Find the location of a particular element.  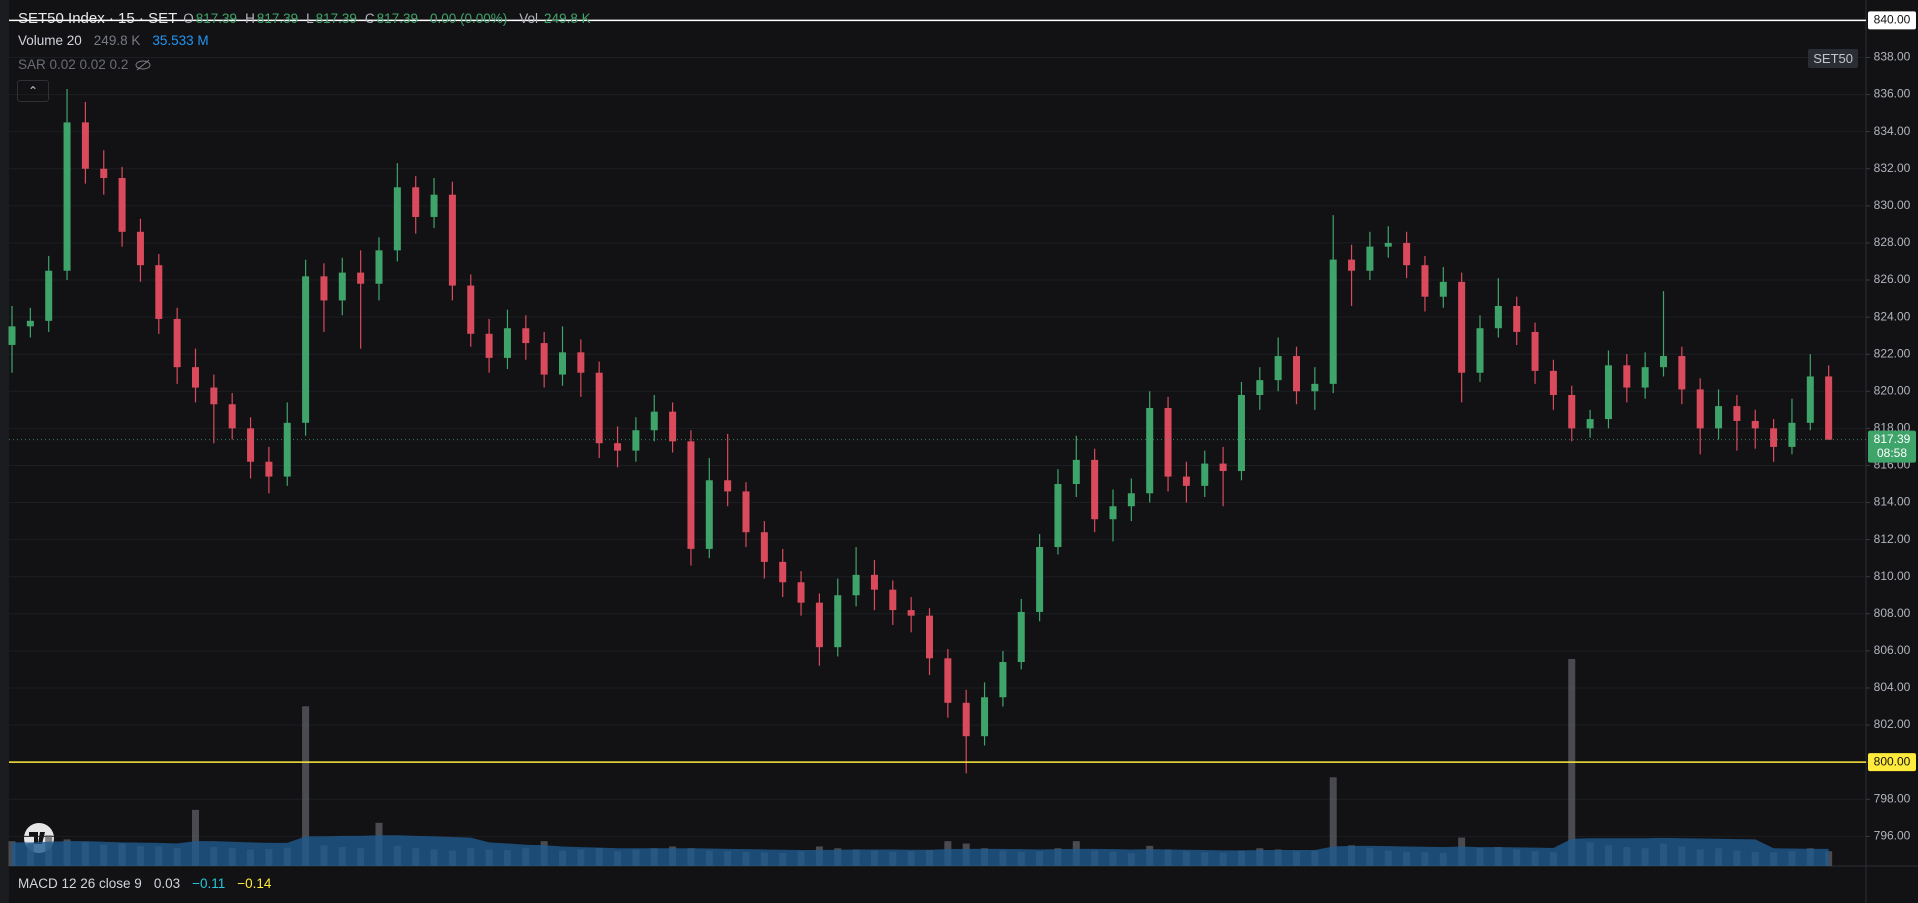

vol-value: 249.8 K is located at coordinates (567, 18).